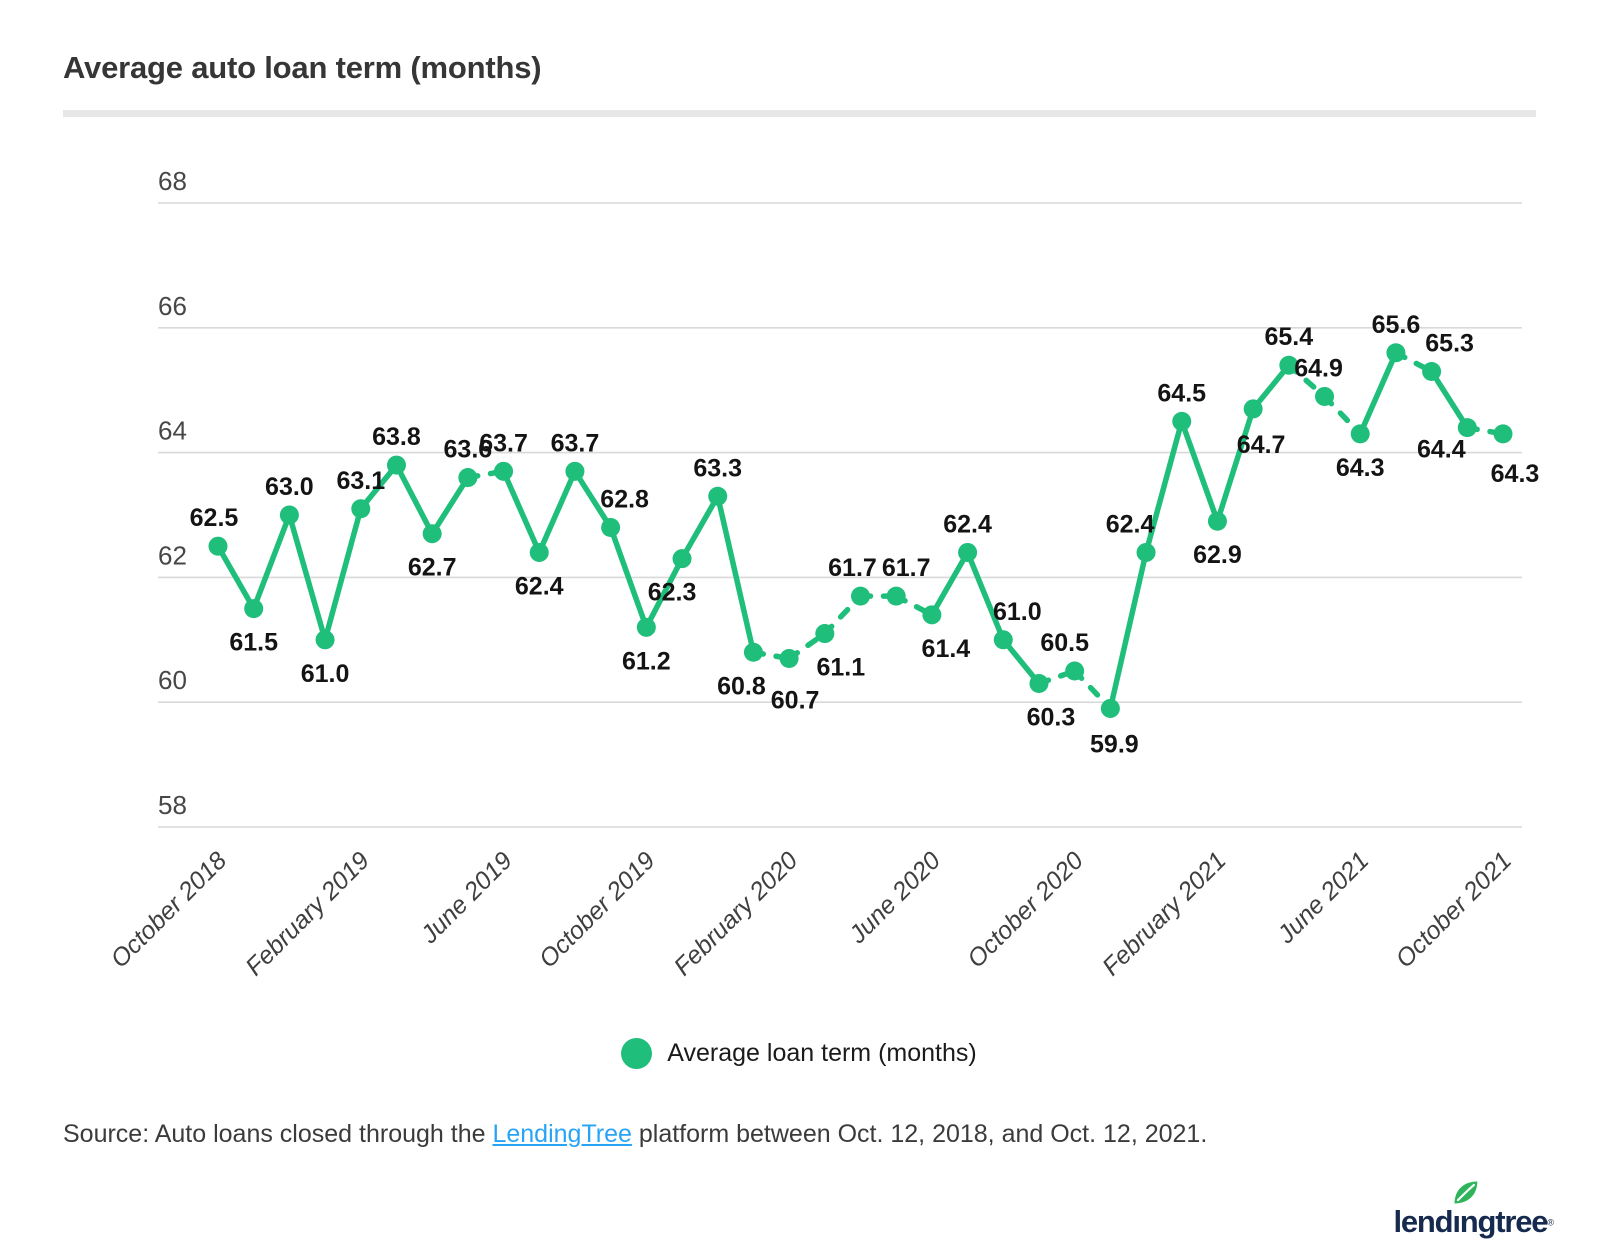 This screenshot has height=1256, width=1598. Describe the element at coordinates (1051, 717) in the screenshot. I see `data-point-label: 60.3` at that location.